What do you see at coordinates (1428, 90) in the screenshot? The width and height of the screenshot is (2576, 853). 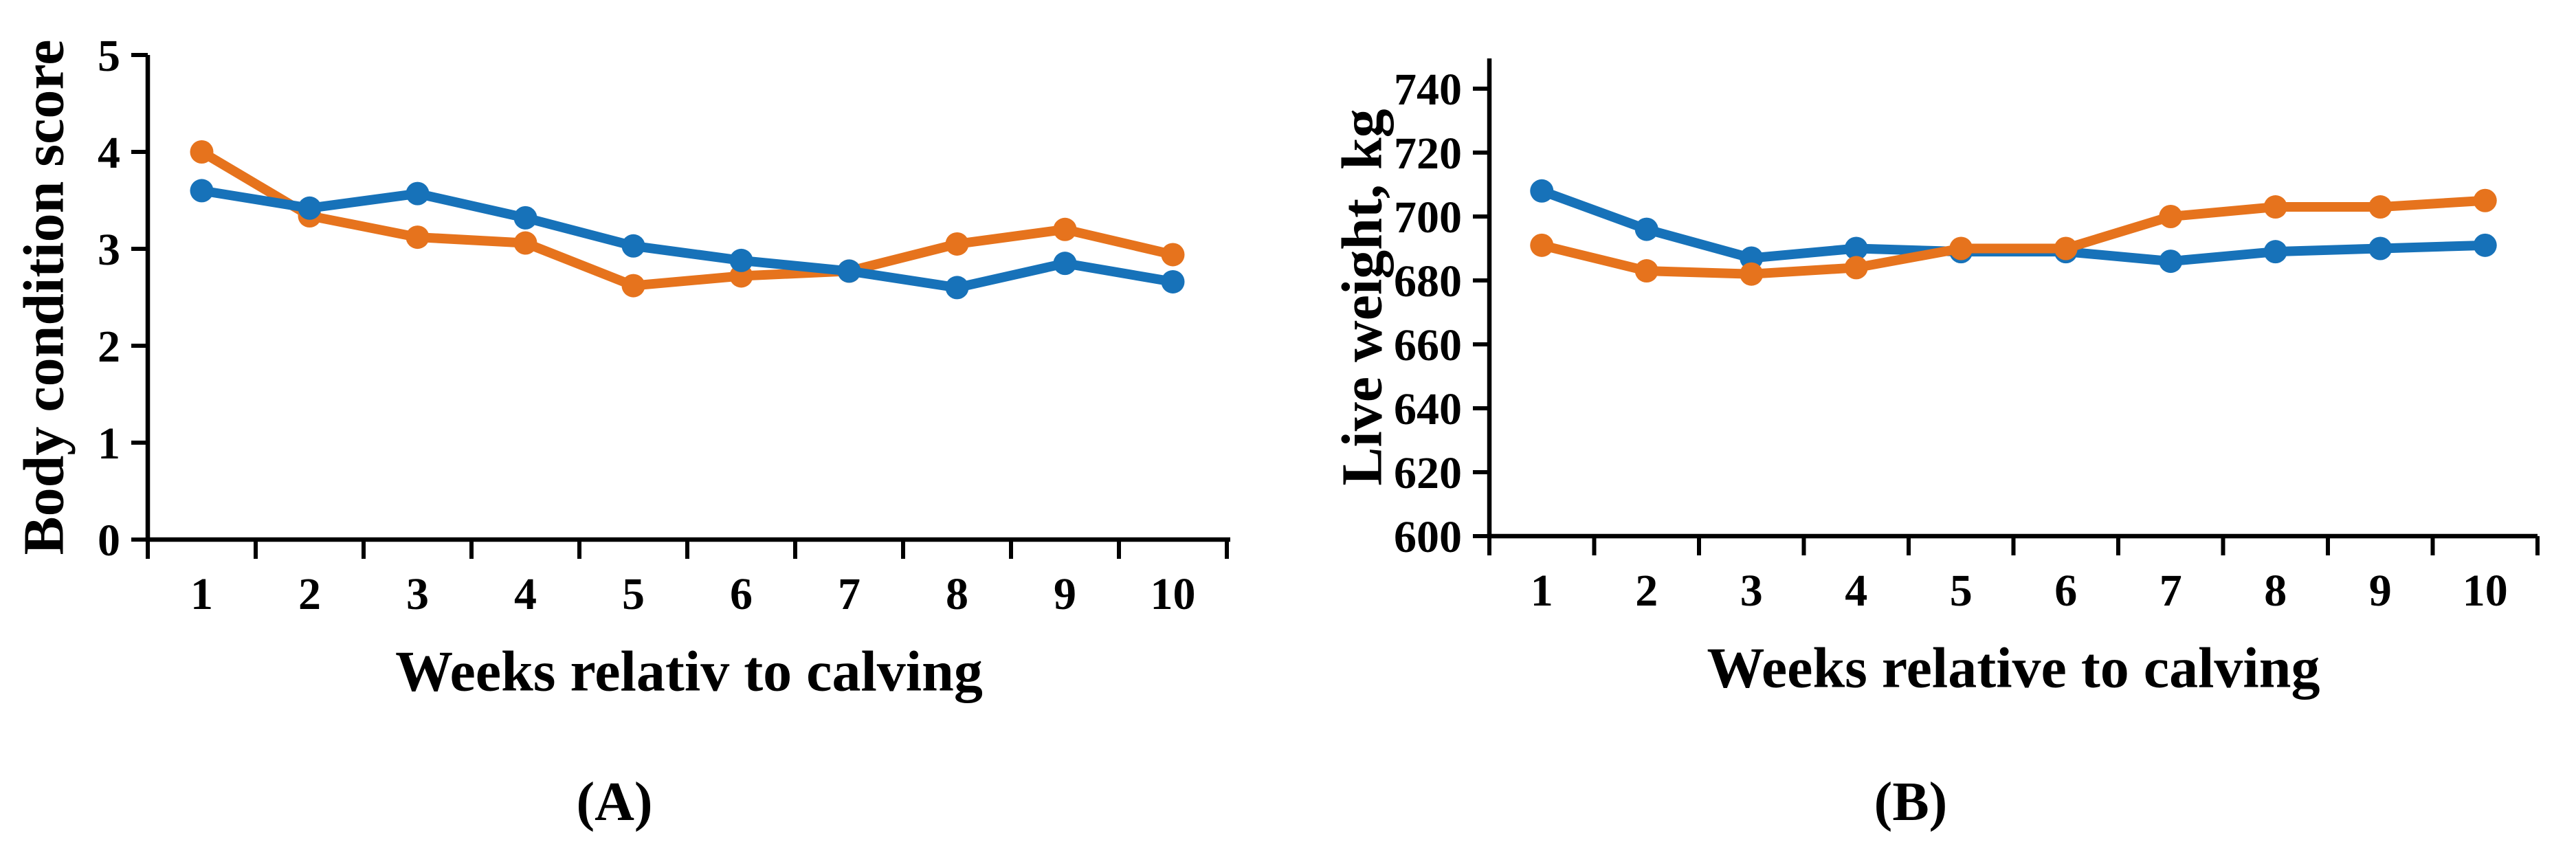 I see `panel-b-y-tick-label: 740` at bounding box center [1428, 90].